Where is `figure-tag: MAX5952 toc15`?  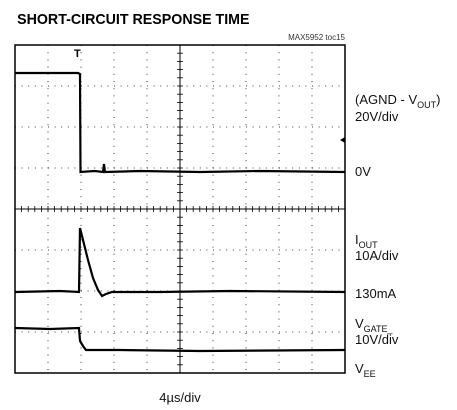 figure-tag: MAX5952 toc15 is located at coordinates (316, 37).